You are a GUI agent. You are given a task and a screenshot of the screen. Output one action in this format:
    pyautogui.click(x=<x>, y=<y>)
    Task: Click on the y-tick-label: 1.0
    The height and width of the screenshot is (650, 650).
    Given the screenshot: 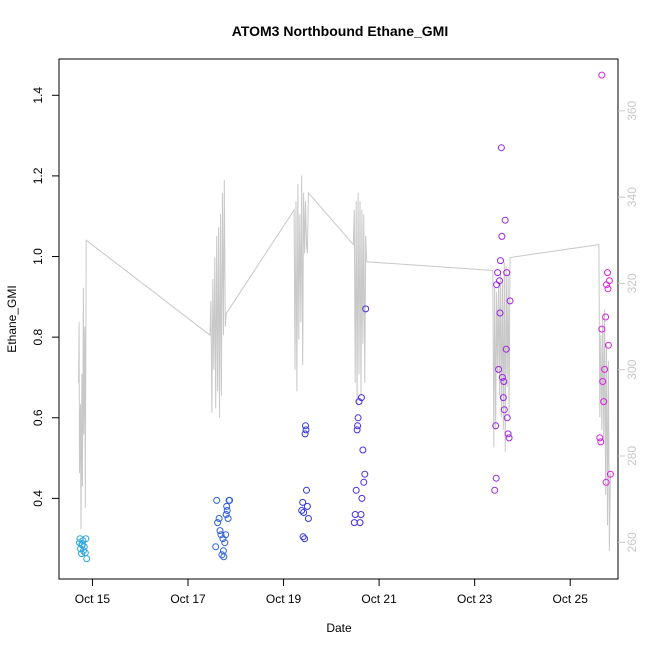 What is the action you would take?
    pyautogui.click(x=38, y=256)
    